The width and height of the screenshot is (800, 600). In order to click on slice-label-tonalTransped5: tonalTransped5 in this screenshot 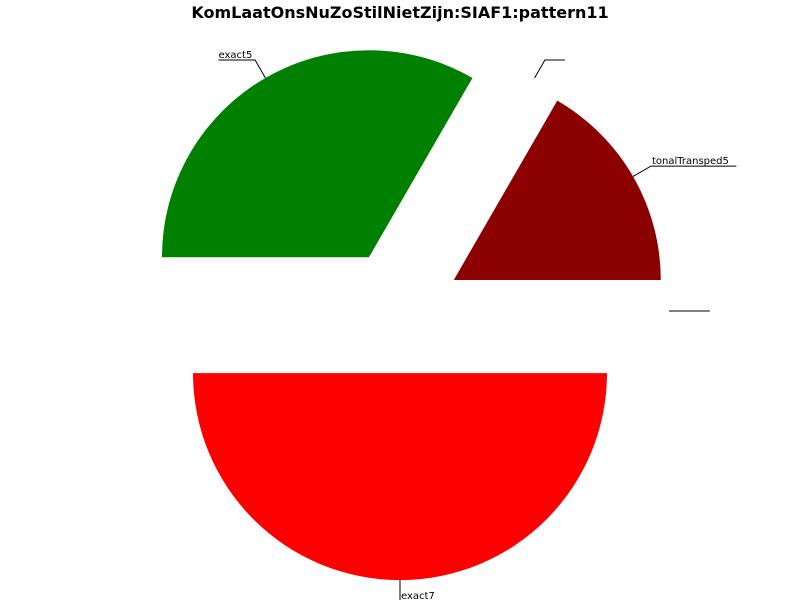, I will do `click(690, 161)`.